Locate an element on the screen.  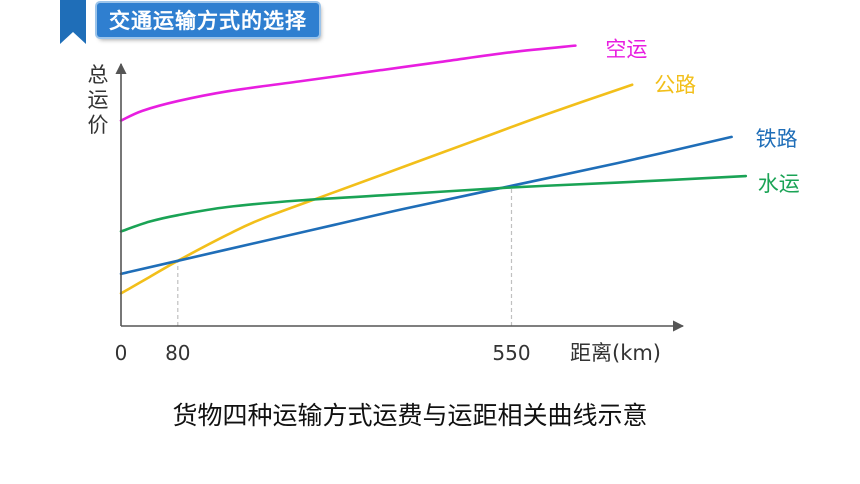
y-axis-label-char: 价 is located at coordinates (98, 125).